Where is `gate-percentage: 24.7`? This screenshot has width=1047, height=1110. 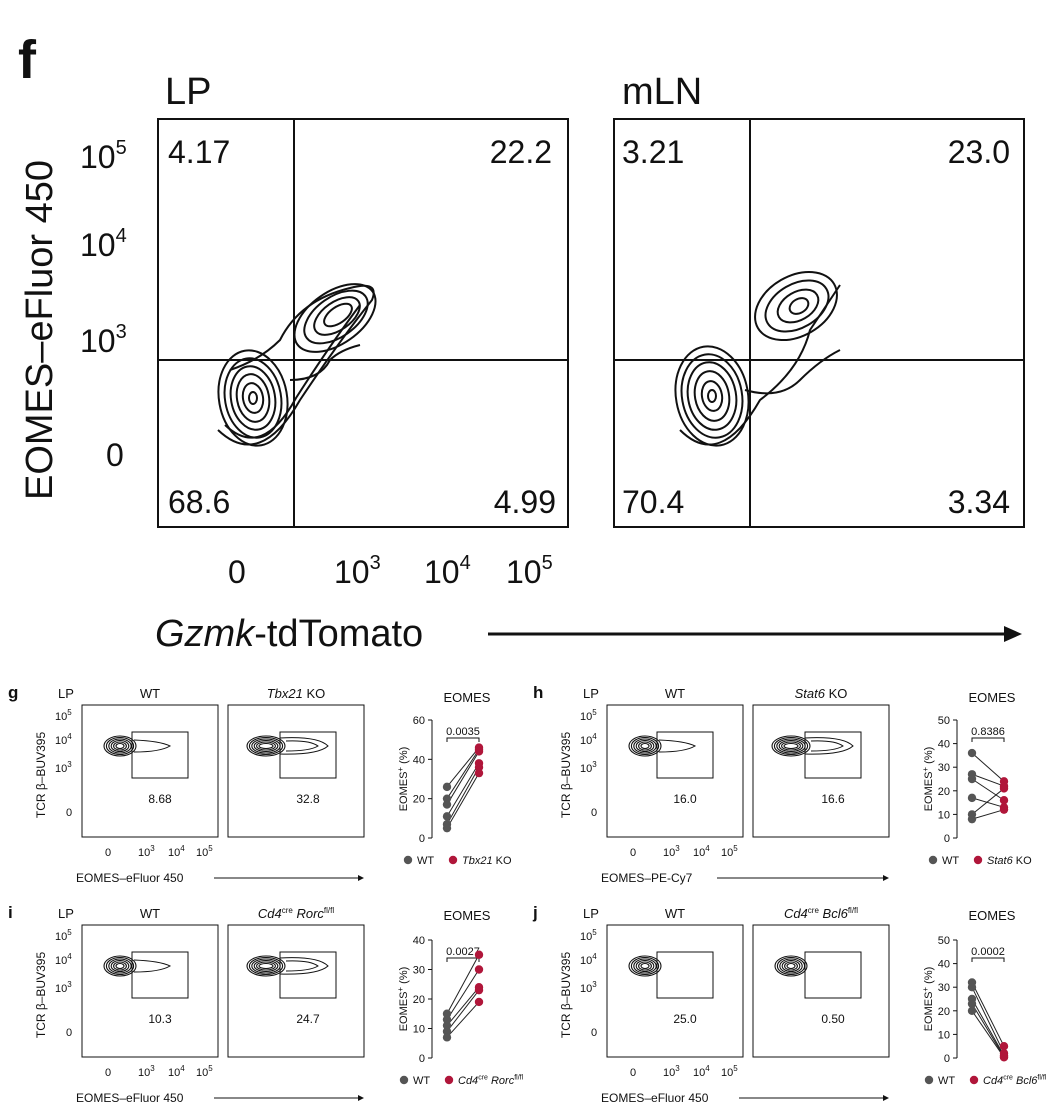 gate-percentage: 24.7 is located at coordinates (308, 1019).